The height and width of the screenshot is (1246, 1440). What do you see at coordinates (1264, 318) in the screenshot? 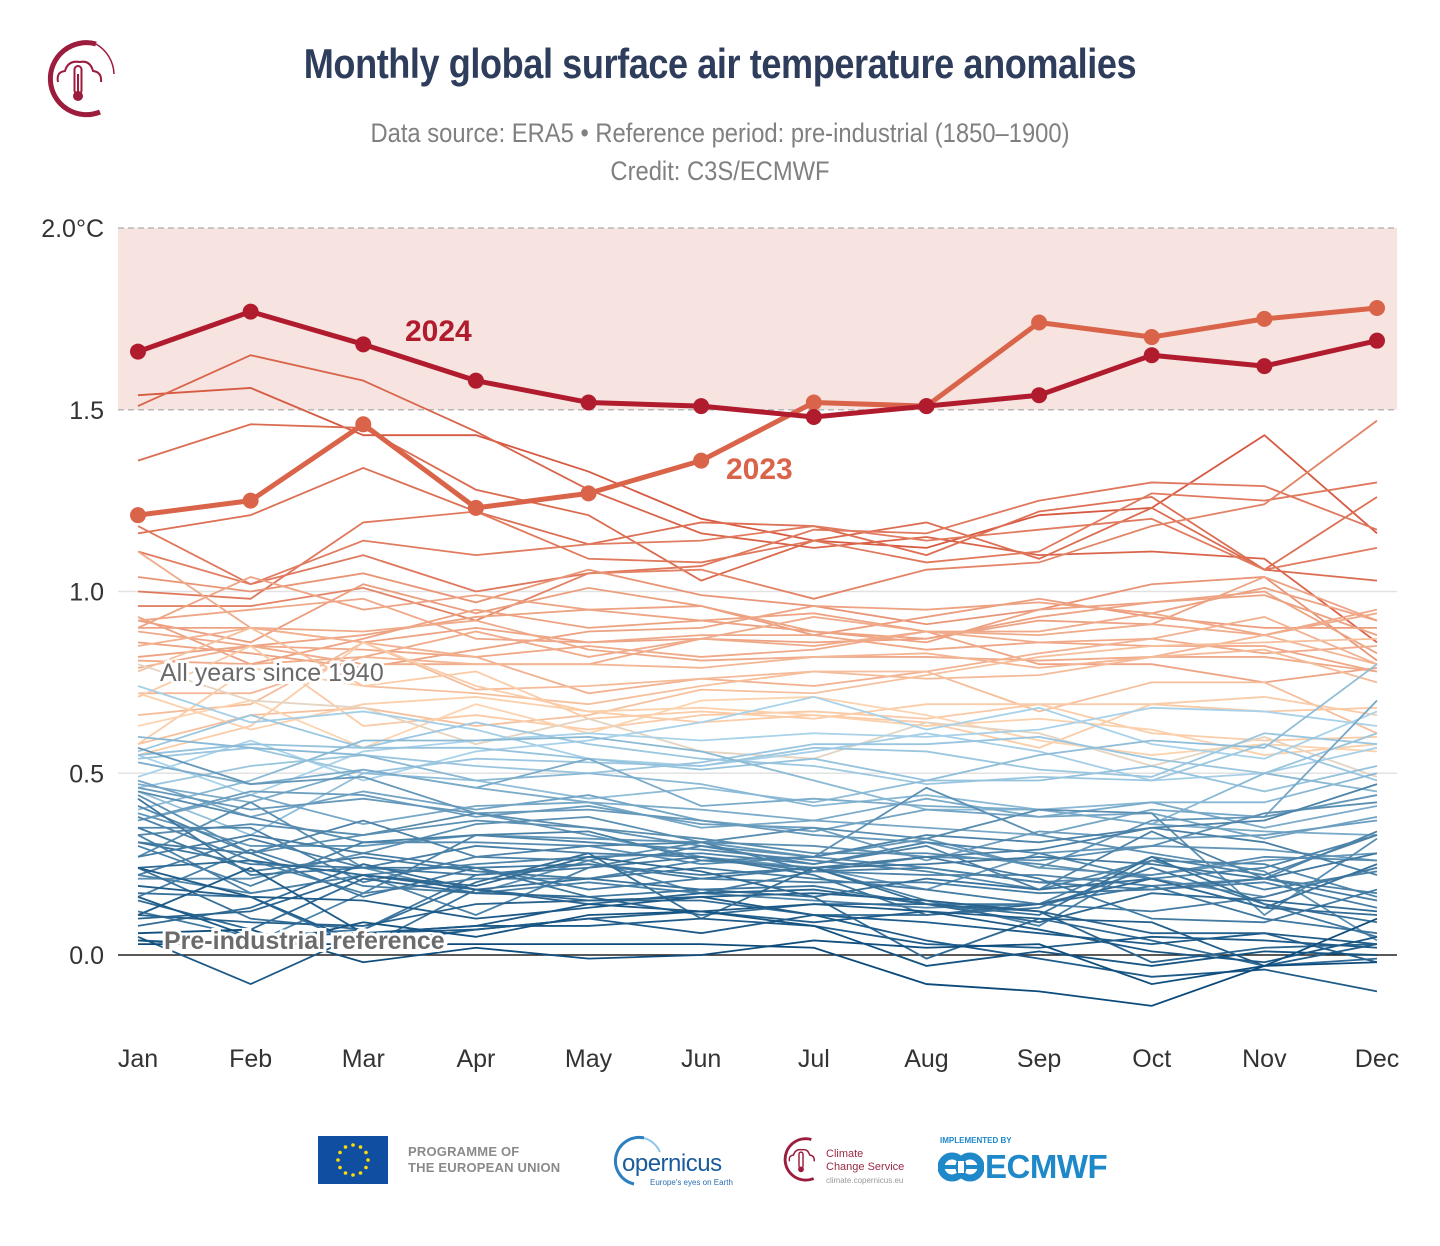
I see `point-2023-Nov` at bounding box center [1264, 318].